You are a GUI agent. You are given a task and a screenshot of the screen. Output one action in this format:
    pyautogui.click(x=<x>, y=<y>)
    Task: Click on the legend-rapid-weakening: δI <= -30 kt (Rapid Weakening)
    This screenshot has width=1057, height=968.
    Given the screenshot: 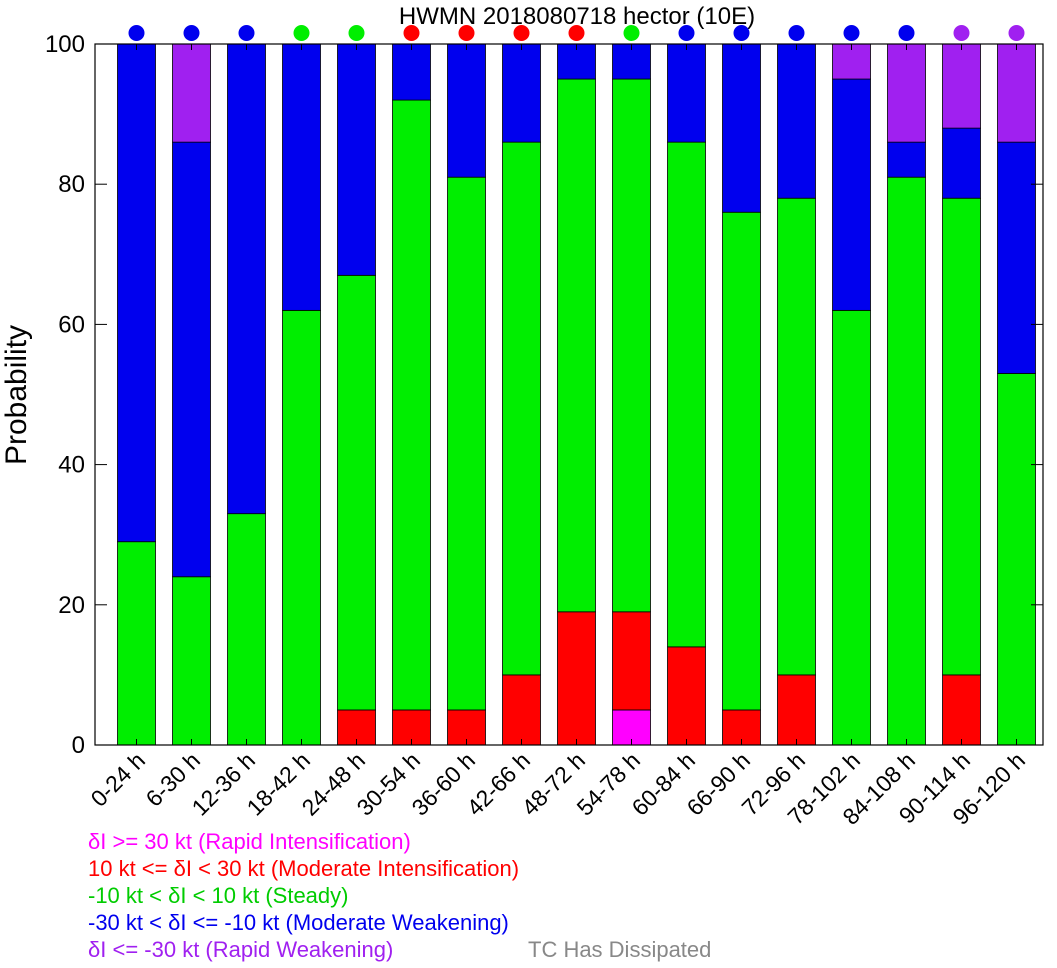 What is the action you would take?
    pyautogui.click(x=241, y=949)
    